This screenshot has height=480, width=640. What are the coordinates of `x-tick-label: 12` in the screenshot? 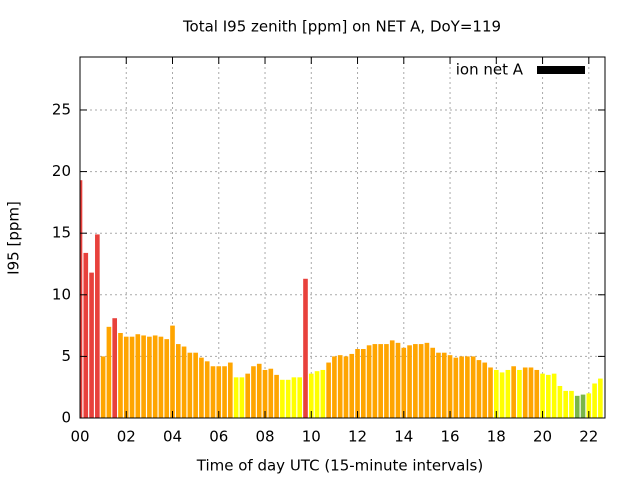 It's located at (357, 437).